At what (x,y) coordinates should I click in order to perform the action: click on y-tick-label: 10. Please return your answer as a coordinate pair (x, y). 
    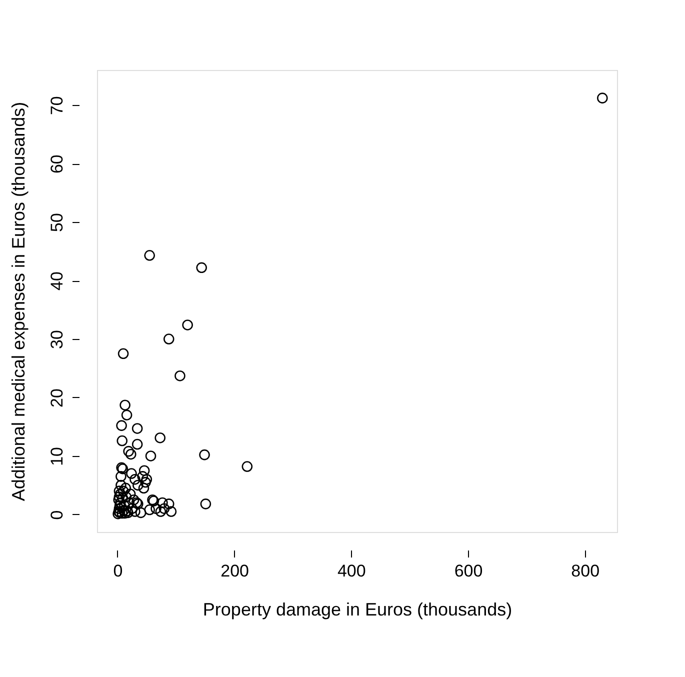
    Looking at the image, I should click on (57, 456).